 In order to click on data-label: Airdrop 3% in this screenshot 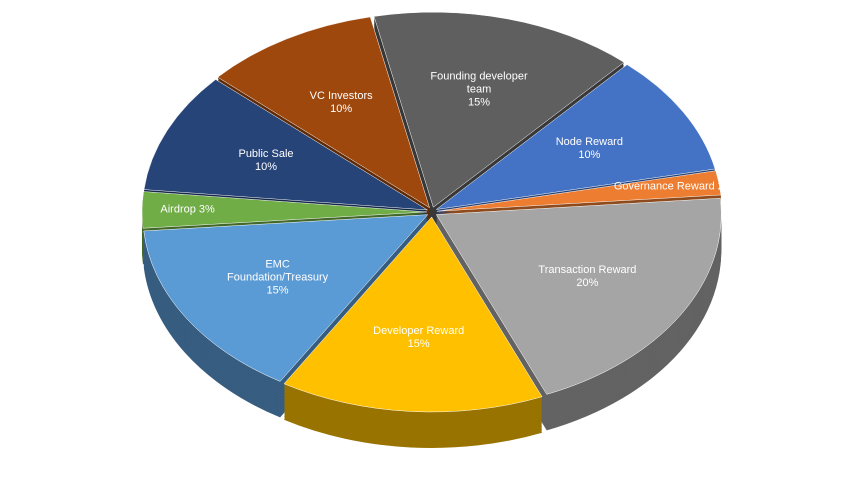, I will do `click(187, 210)`.